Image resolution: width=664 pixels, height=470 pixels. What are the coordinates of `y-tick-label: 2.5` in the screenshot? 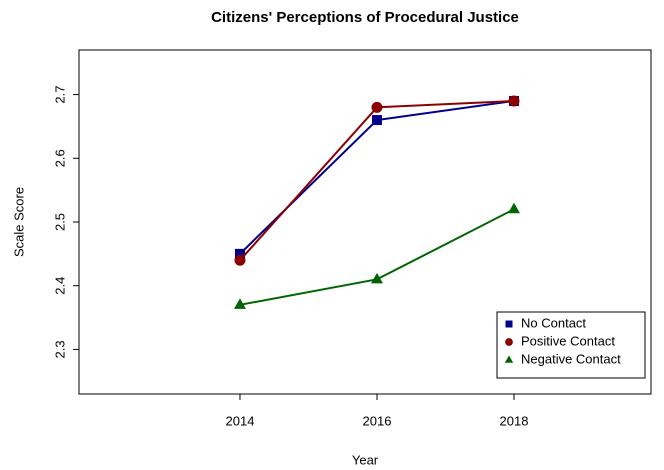 It's located at (59, 222).